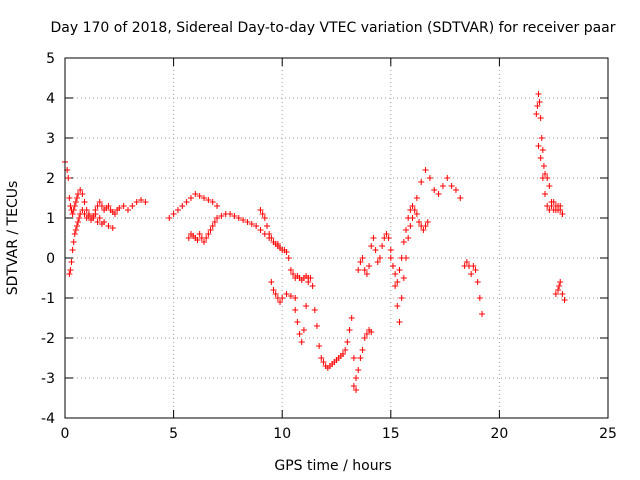 Image resolution: width=640 pixels, height=480 pixels. Describe the element at coordinates (50, 59) in the screenshot. I see `y-tick-label: 5` at that location.